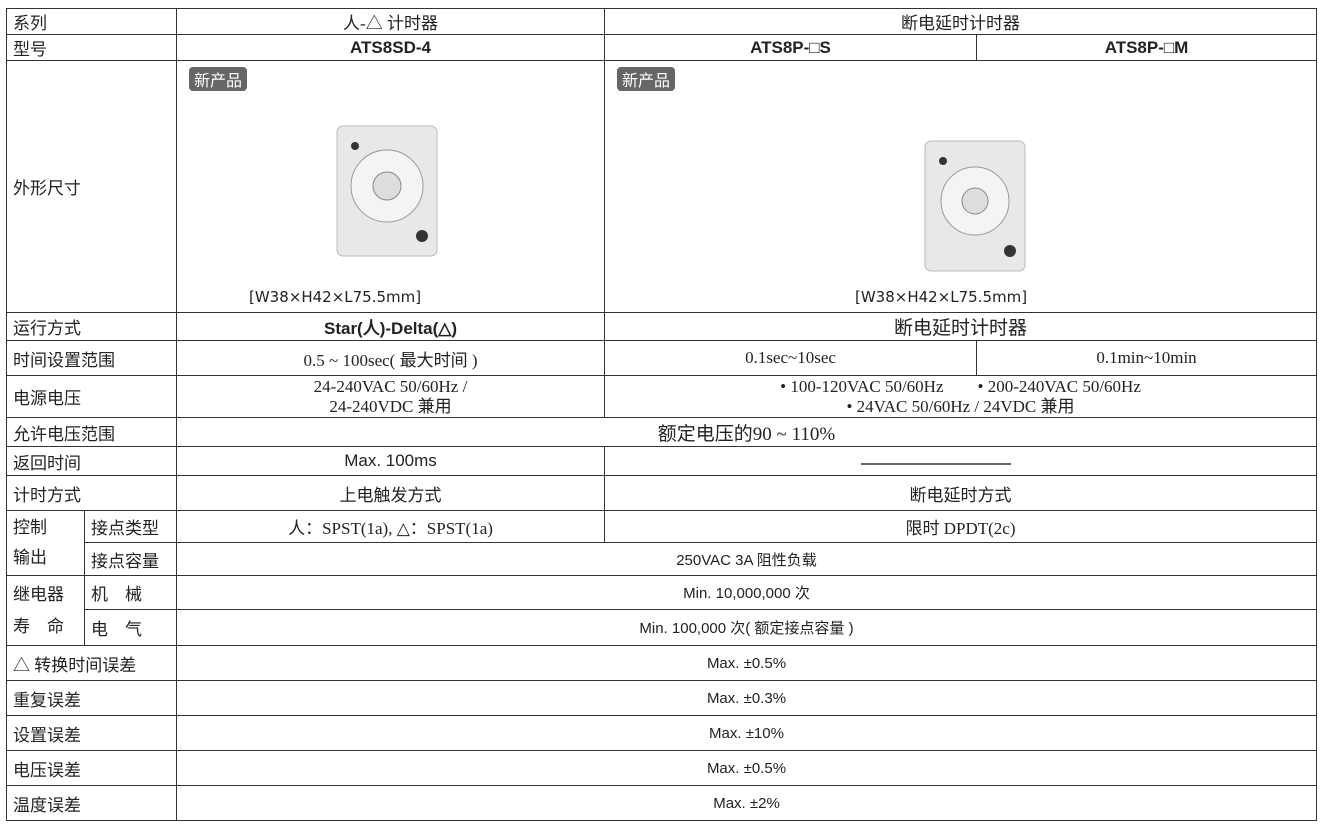 Image resolution: width=1322 pixels, height=830 pixels. What do you see at coordinates (746, 698) in the screenshot?
I see `cell: Max. ±0.3%` at bounding box center [746, 698].